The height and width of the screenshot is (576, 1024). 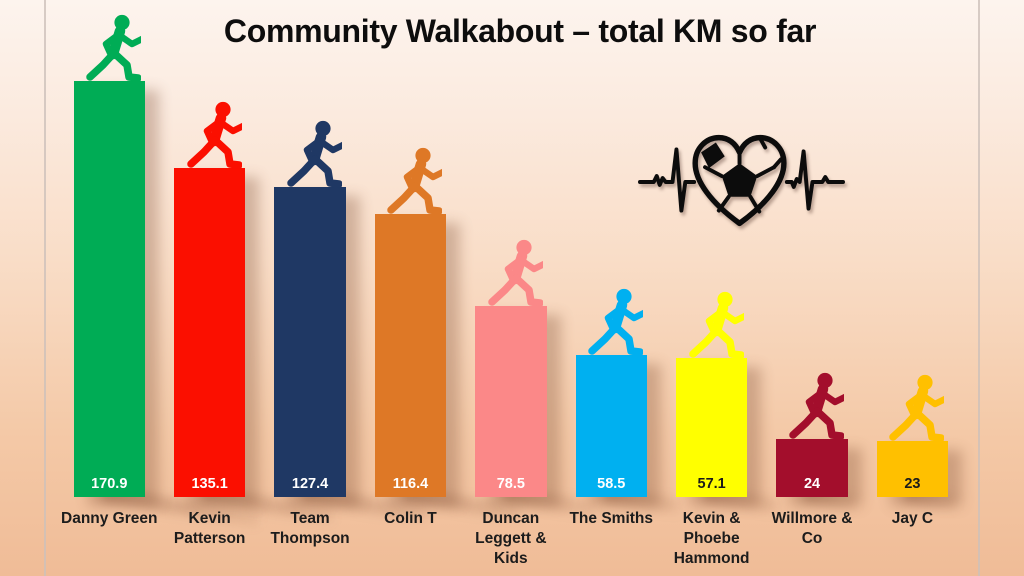 What do you see at coordinates (979, 288) in the screenshot?
I see `slide-edge-line-right` at bounding box center [979, 288].